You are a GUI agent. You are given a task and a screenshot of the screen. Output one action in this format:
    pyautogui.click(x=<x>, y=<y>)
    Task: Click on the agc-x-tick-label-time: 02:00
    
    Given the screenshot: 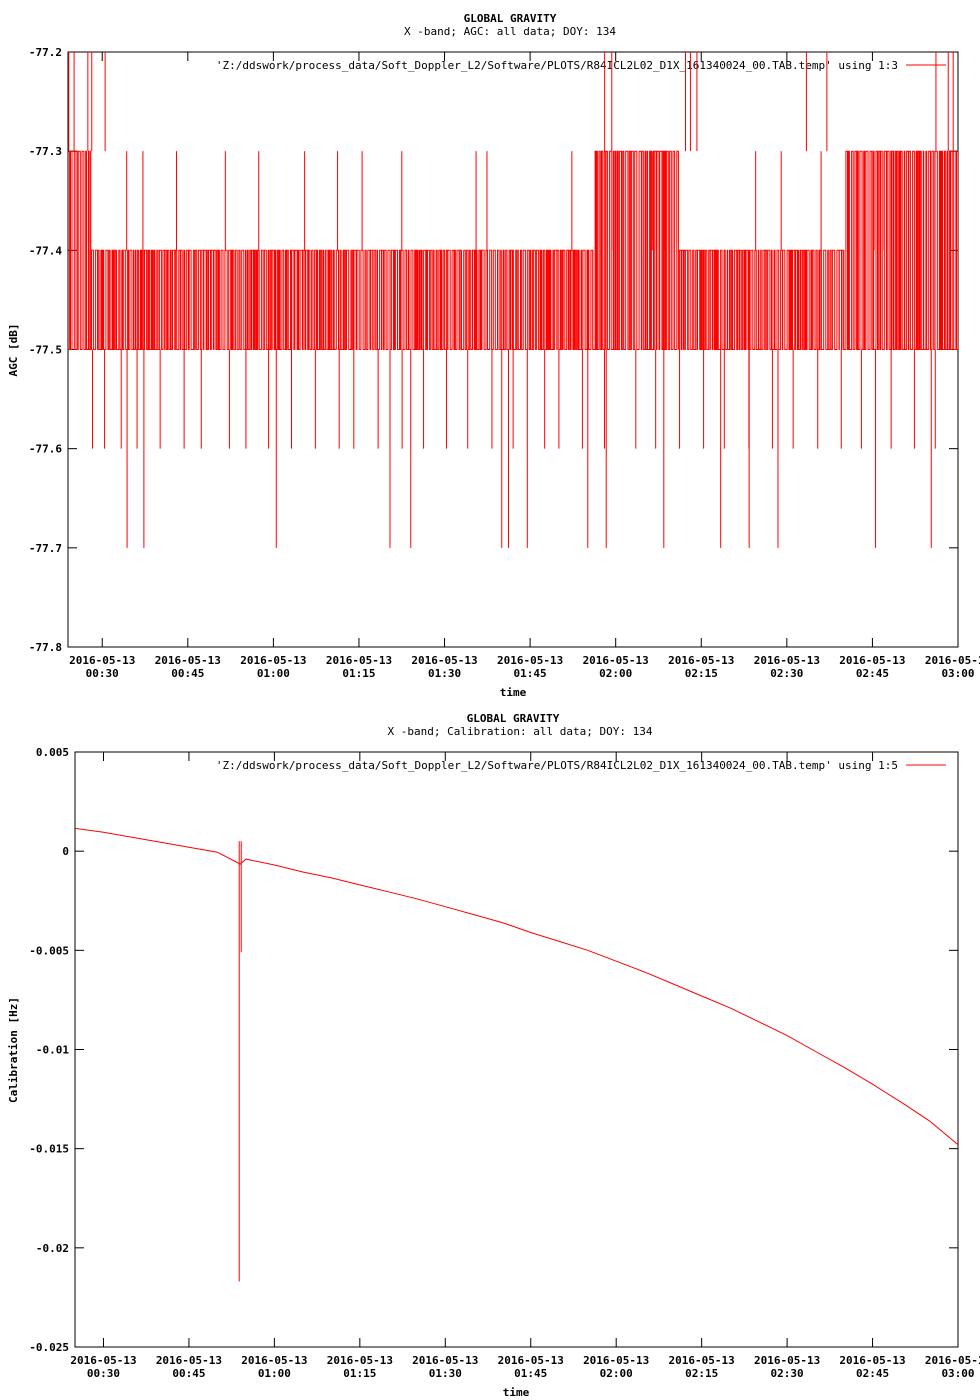 What is the action you would take?
    pyautogui.click(x=615, y=673)
    